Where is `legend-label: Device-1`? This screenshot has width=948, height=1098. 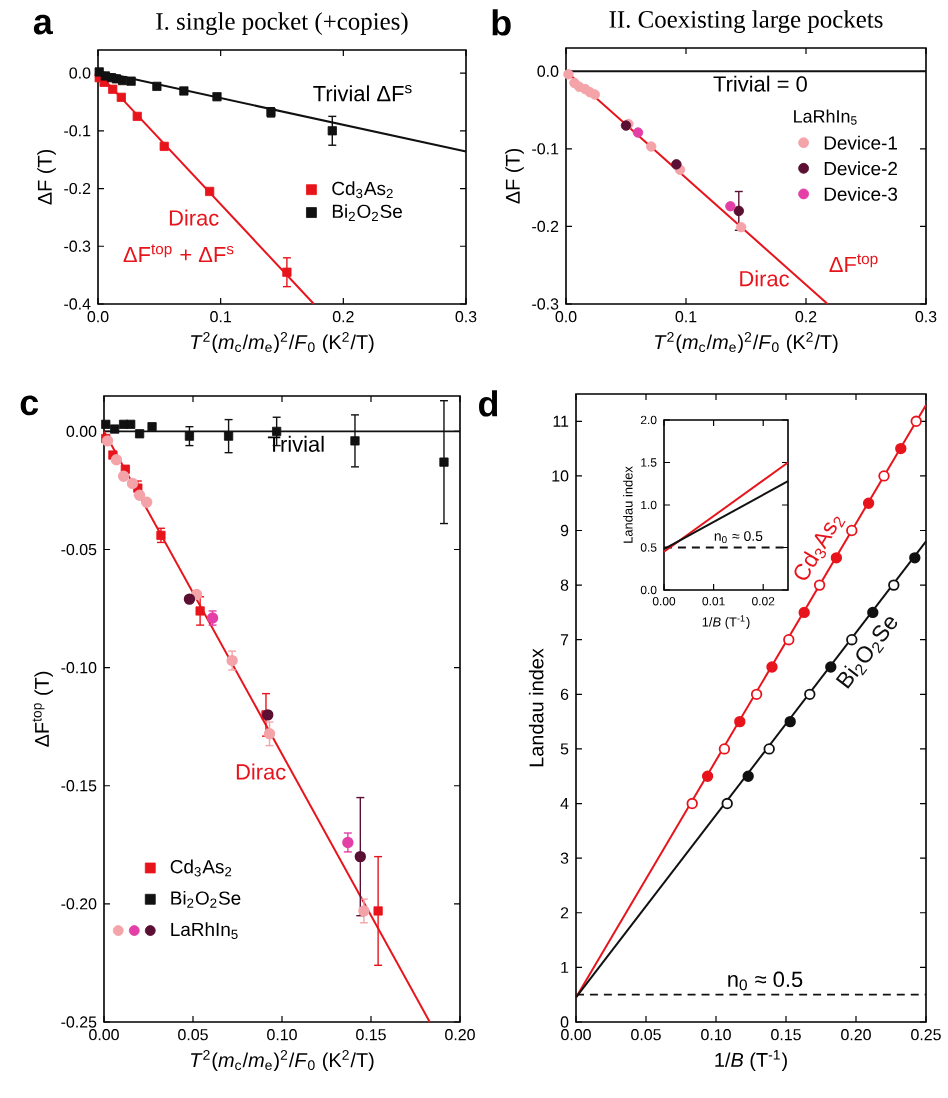
legend-label: Device-1 is located at coordinates (860, 142).